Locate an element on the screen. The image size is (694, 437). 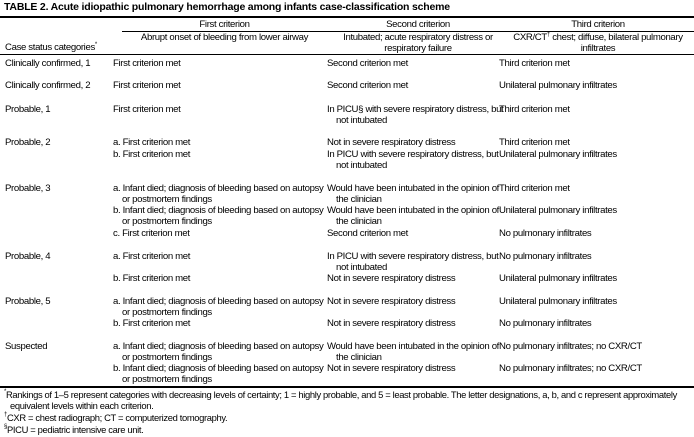
footnote-picu: §PICU = pediatric intensive care unit. is located at coordinates (74, 429).